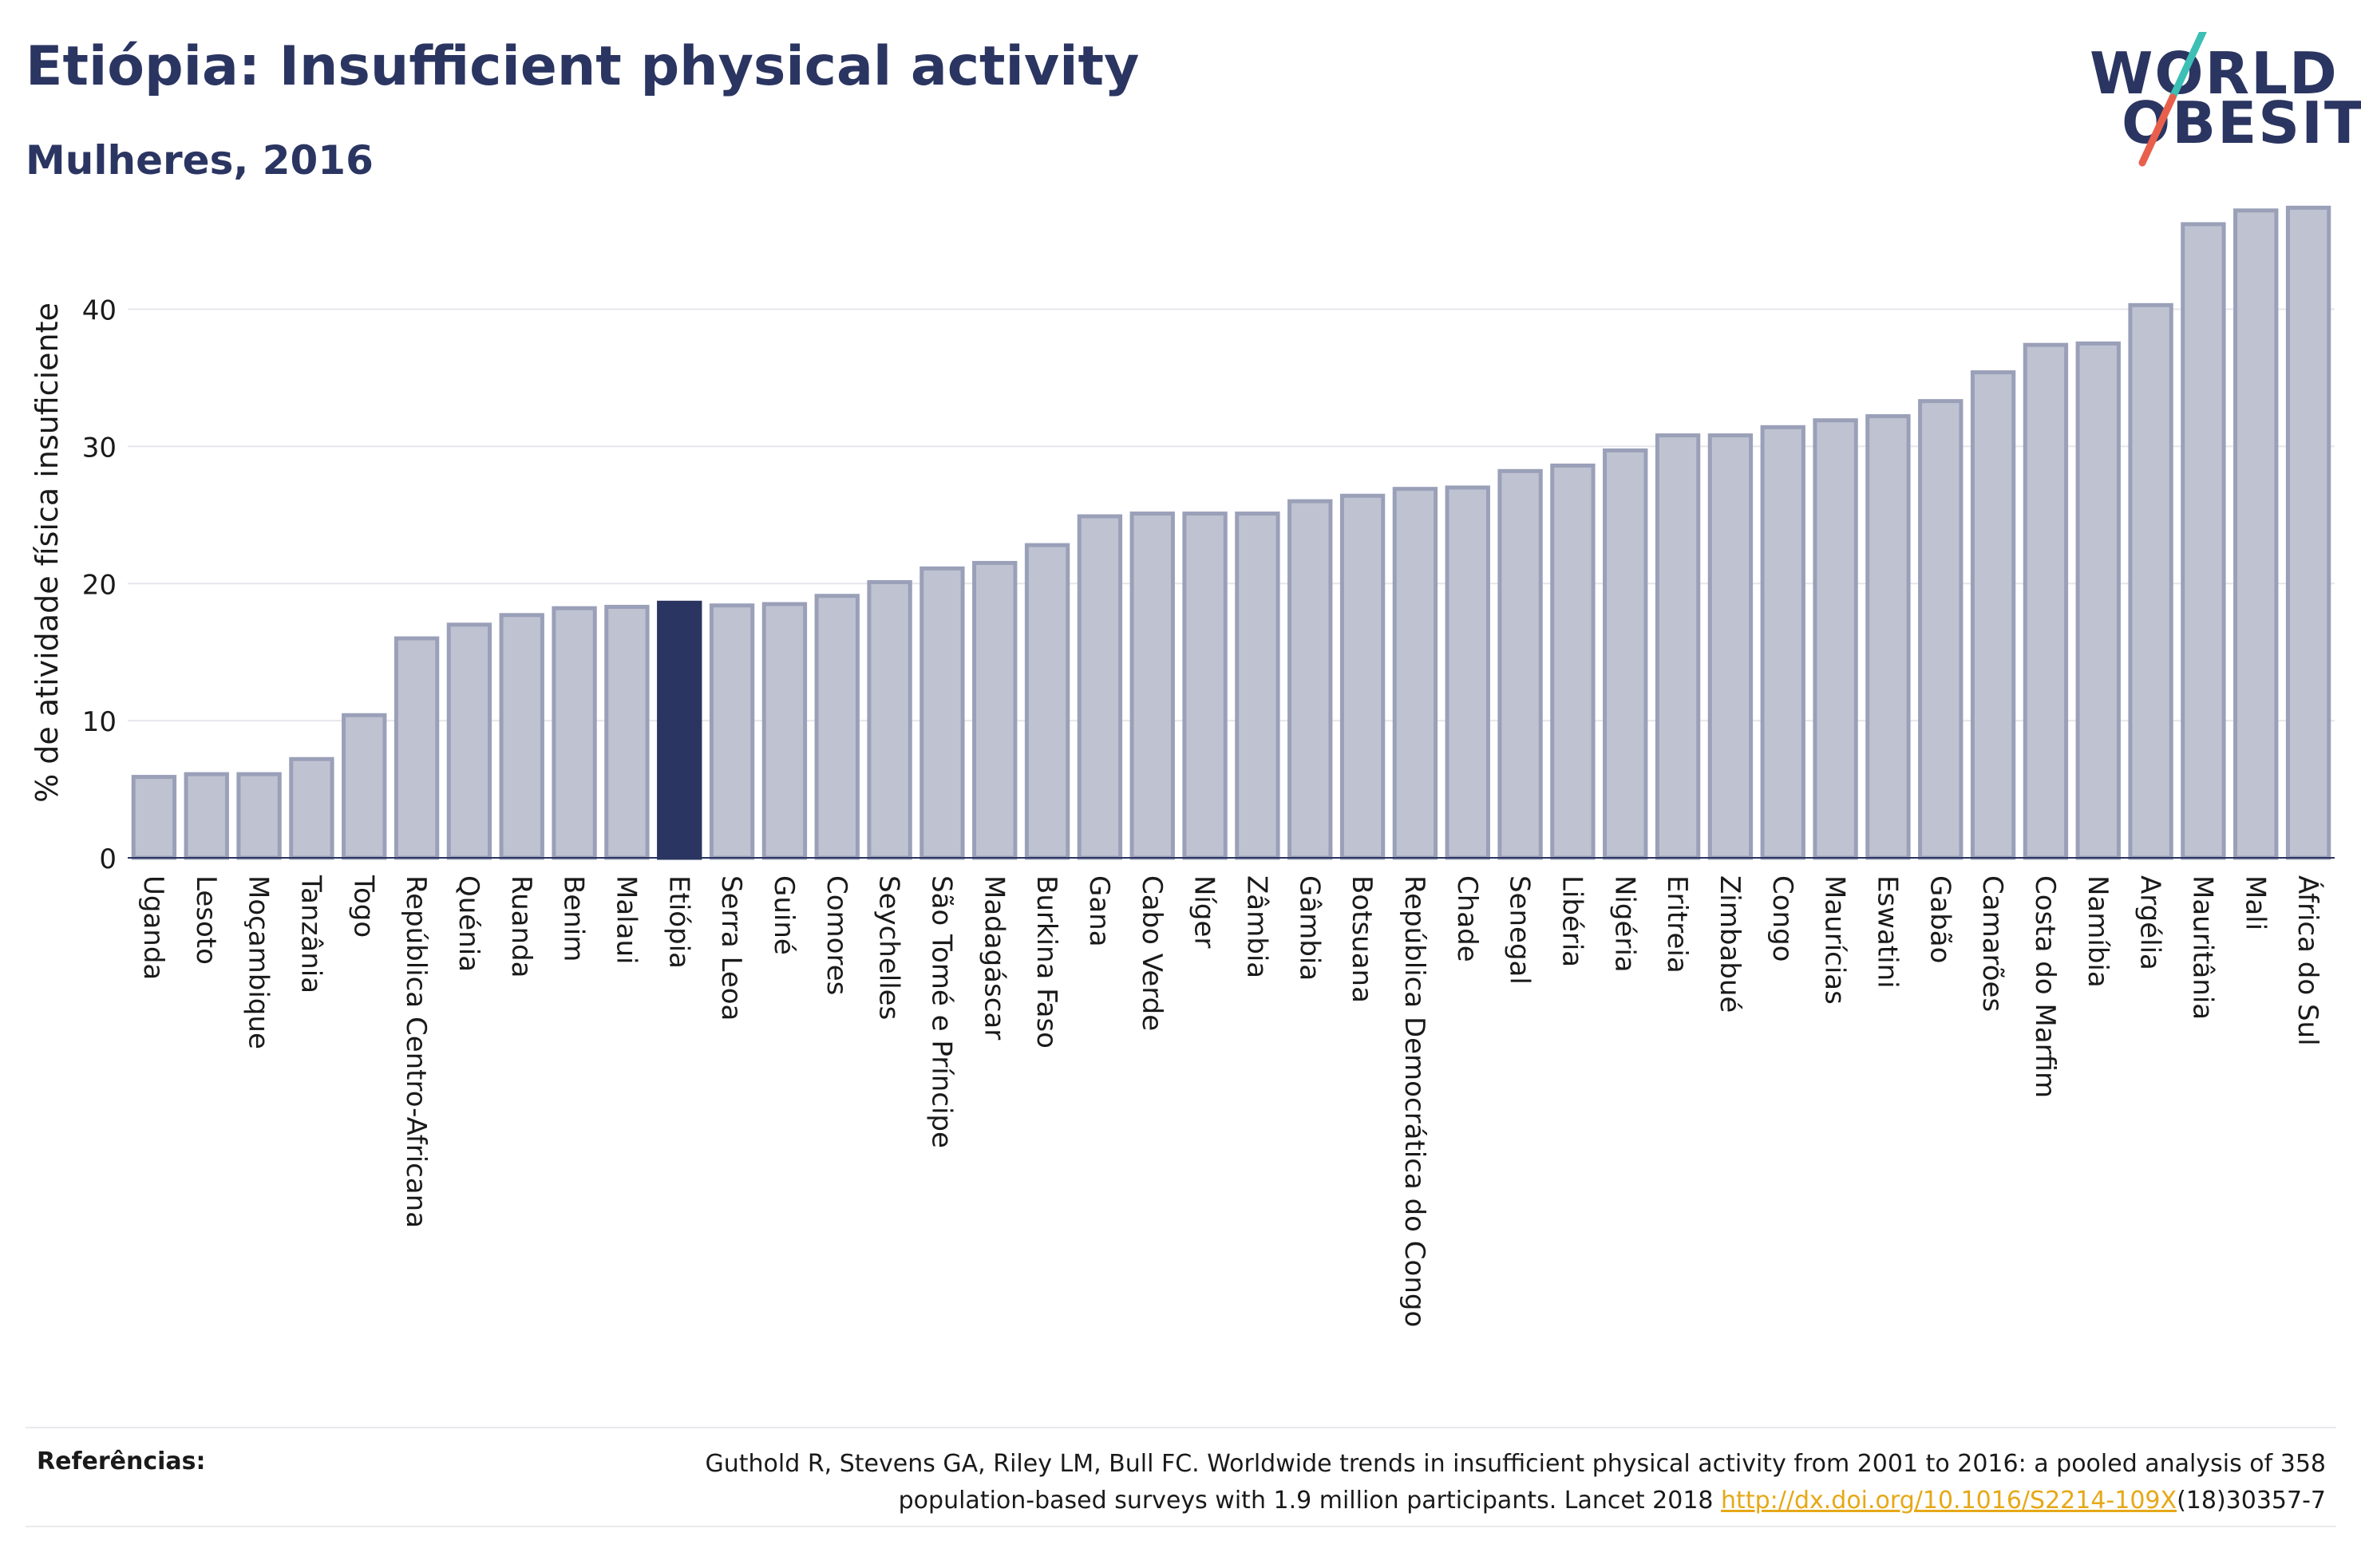  I want to click on x-tick-label: Lesoto, so click(206, 920).